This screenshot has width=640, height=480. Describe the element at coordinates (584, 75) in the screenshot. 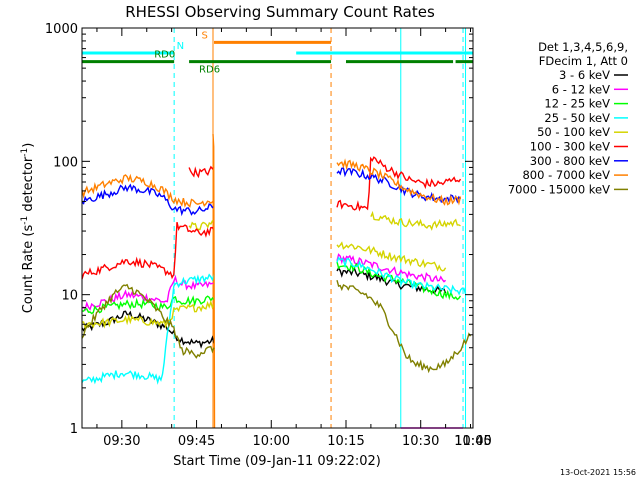

I see `legend-label: 3 - 6 keV` at that location.